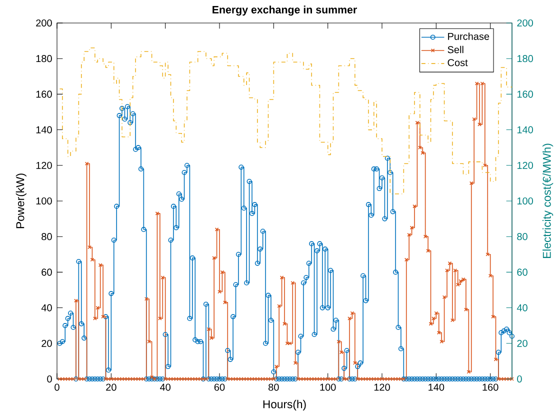 The height and width of the screenshot is (416, 558). I want to click on y-tick-label: 180, so click(44, 58).